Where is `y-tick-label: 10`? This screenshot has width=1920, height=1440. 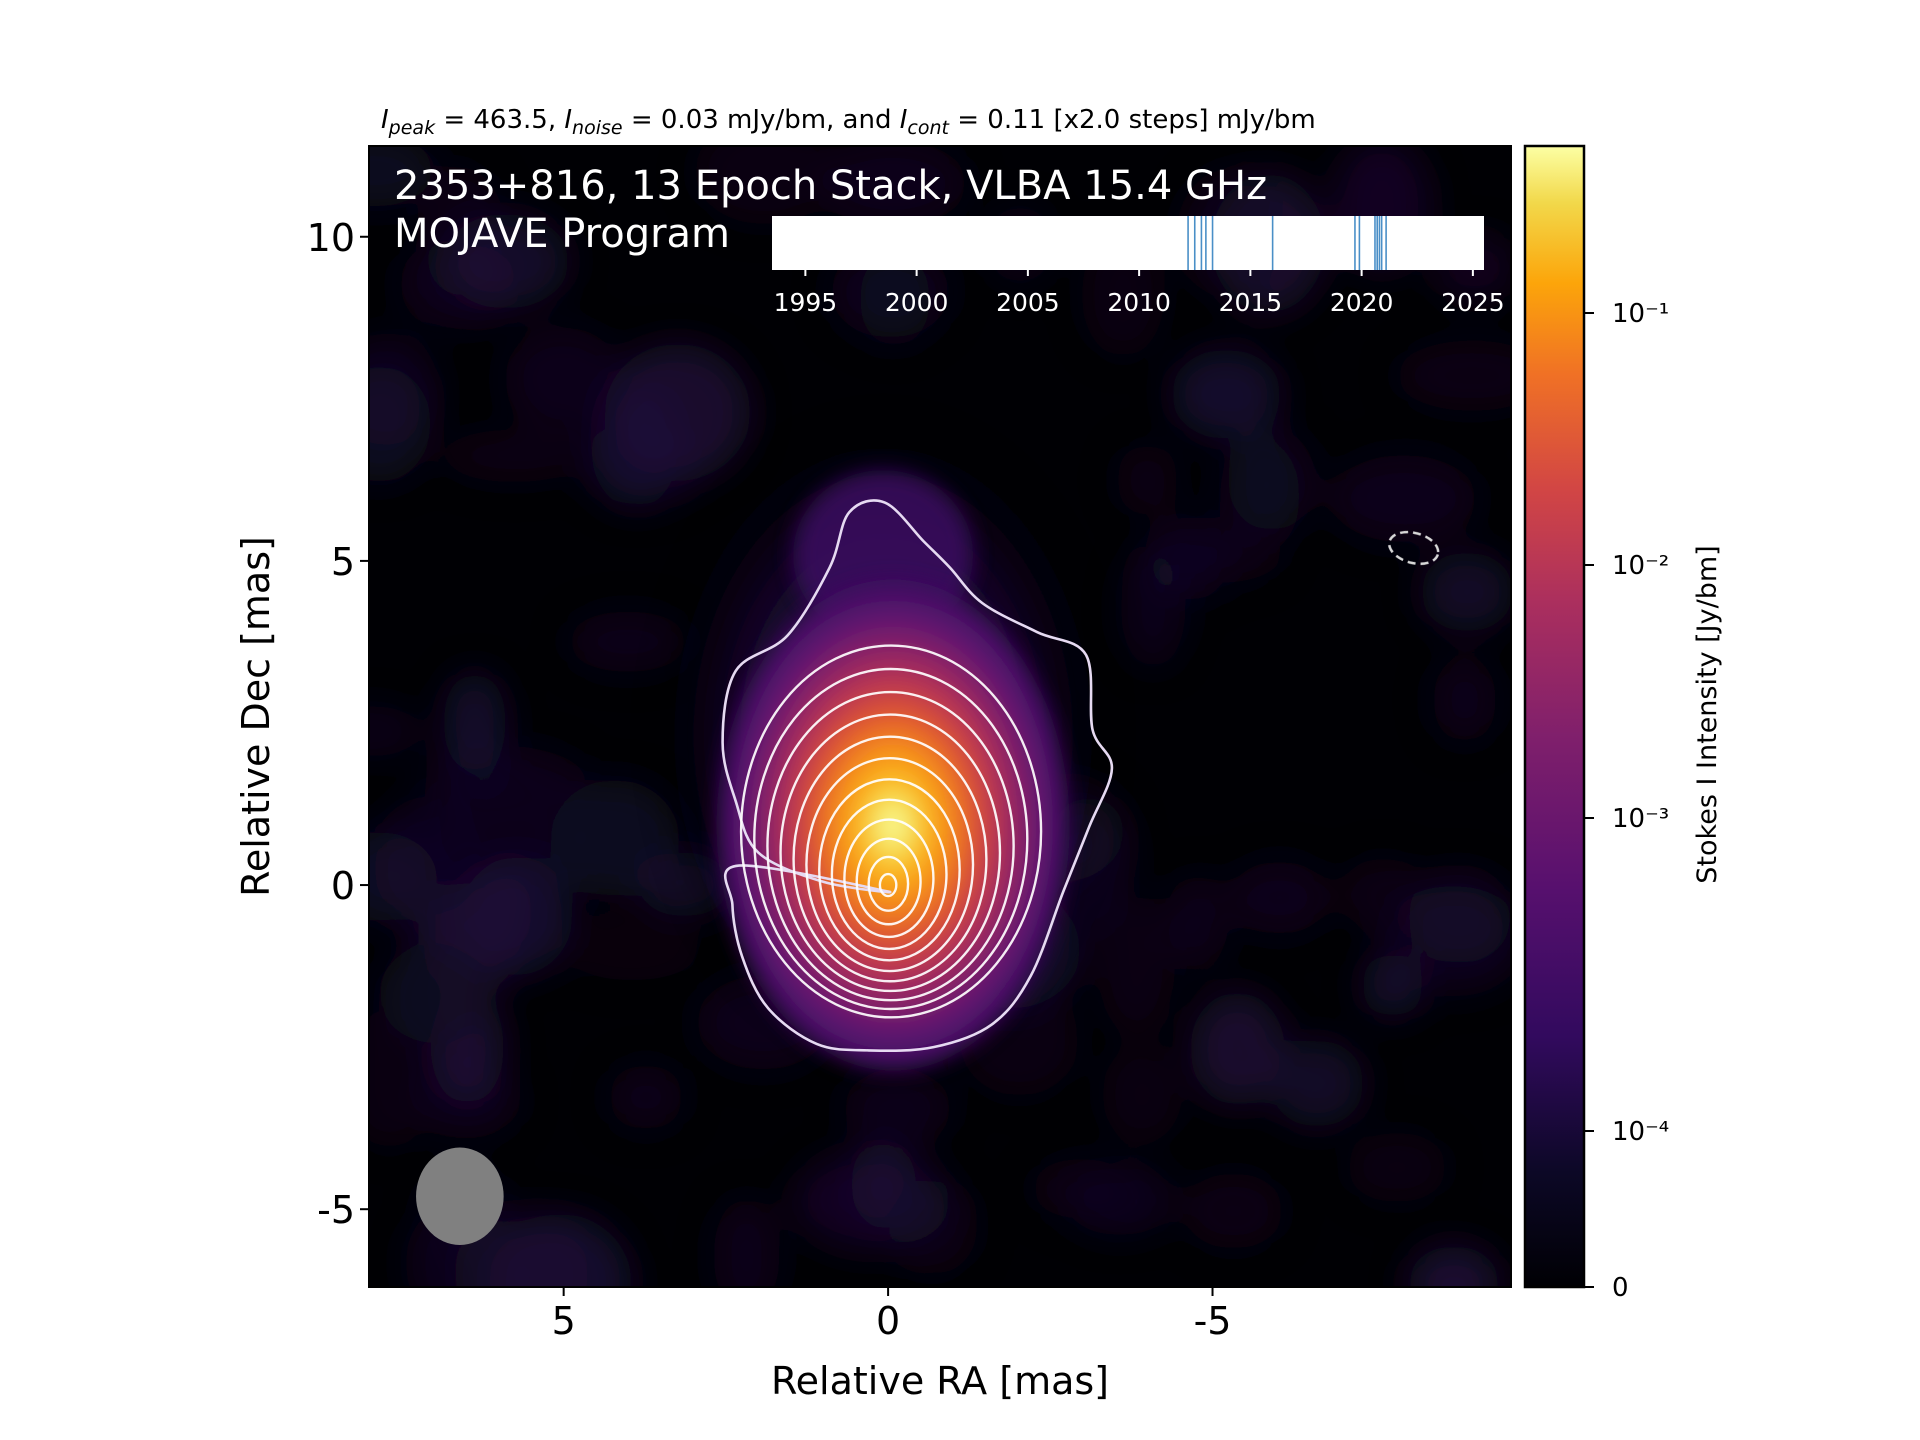
y-tick-label: 10 is located at coordinates (331, 238).